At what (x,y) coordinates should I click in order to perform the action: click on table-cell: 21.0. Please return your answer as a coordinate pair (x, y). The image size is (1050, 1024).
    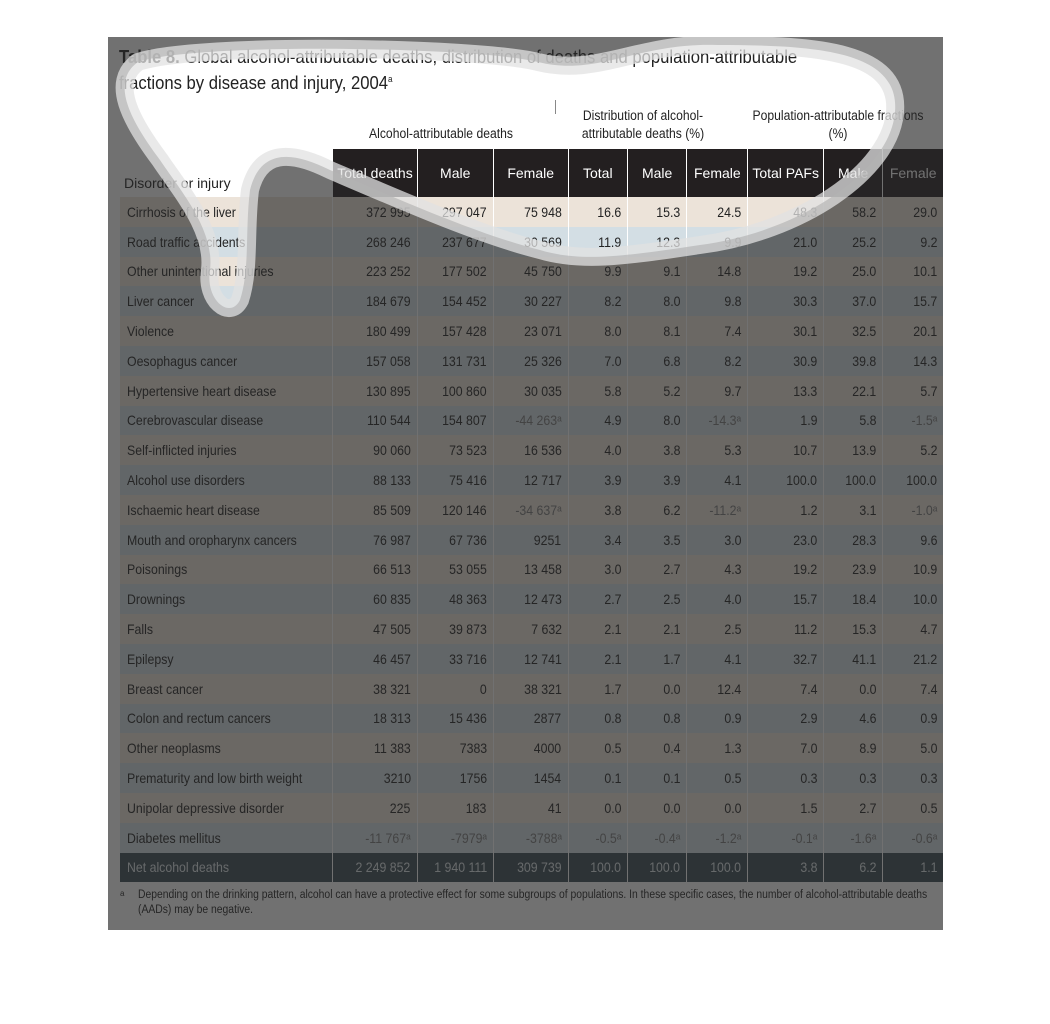
    Looking at the image, I should click on (785, 241).